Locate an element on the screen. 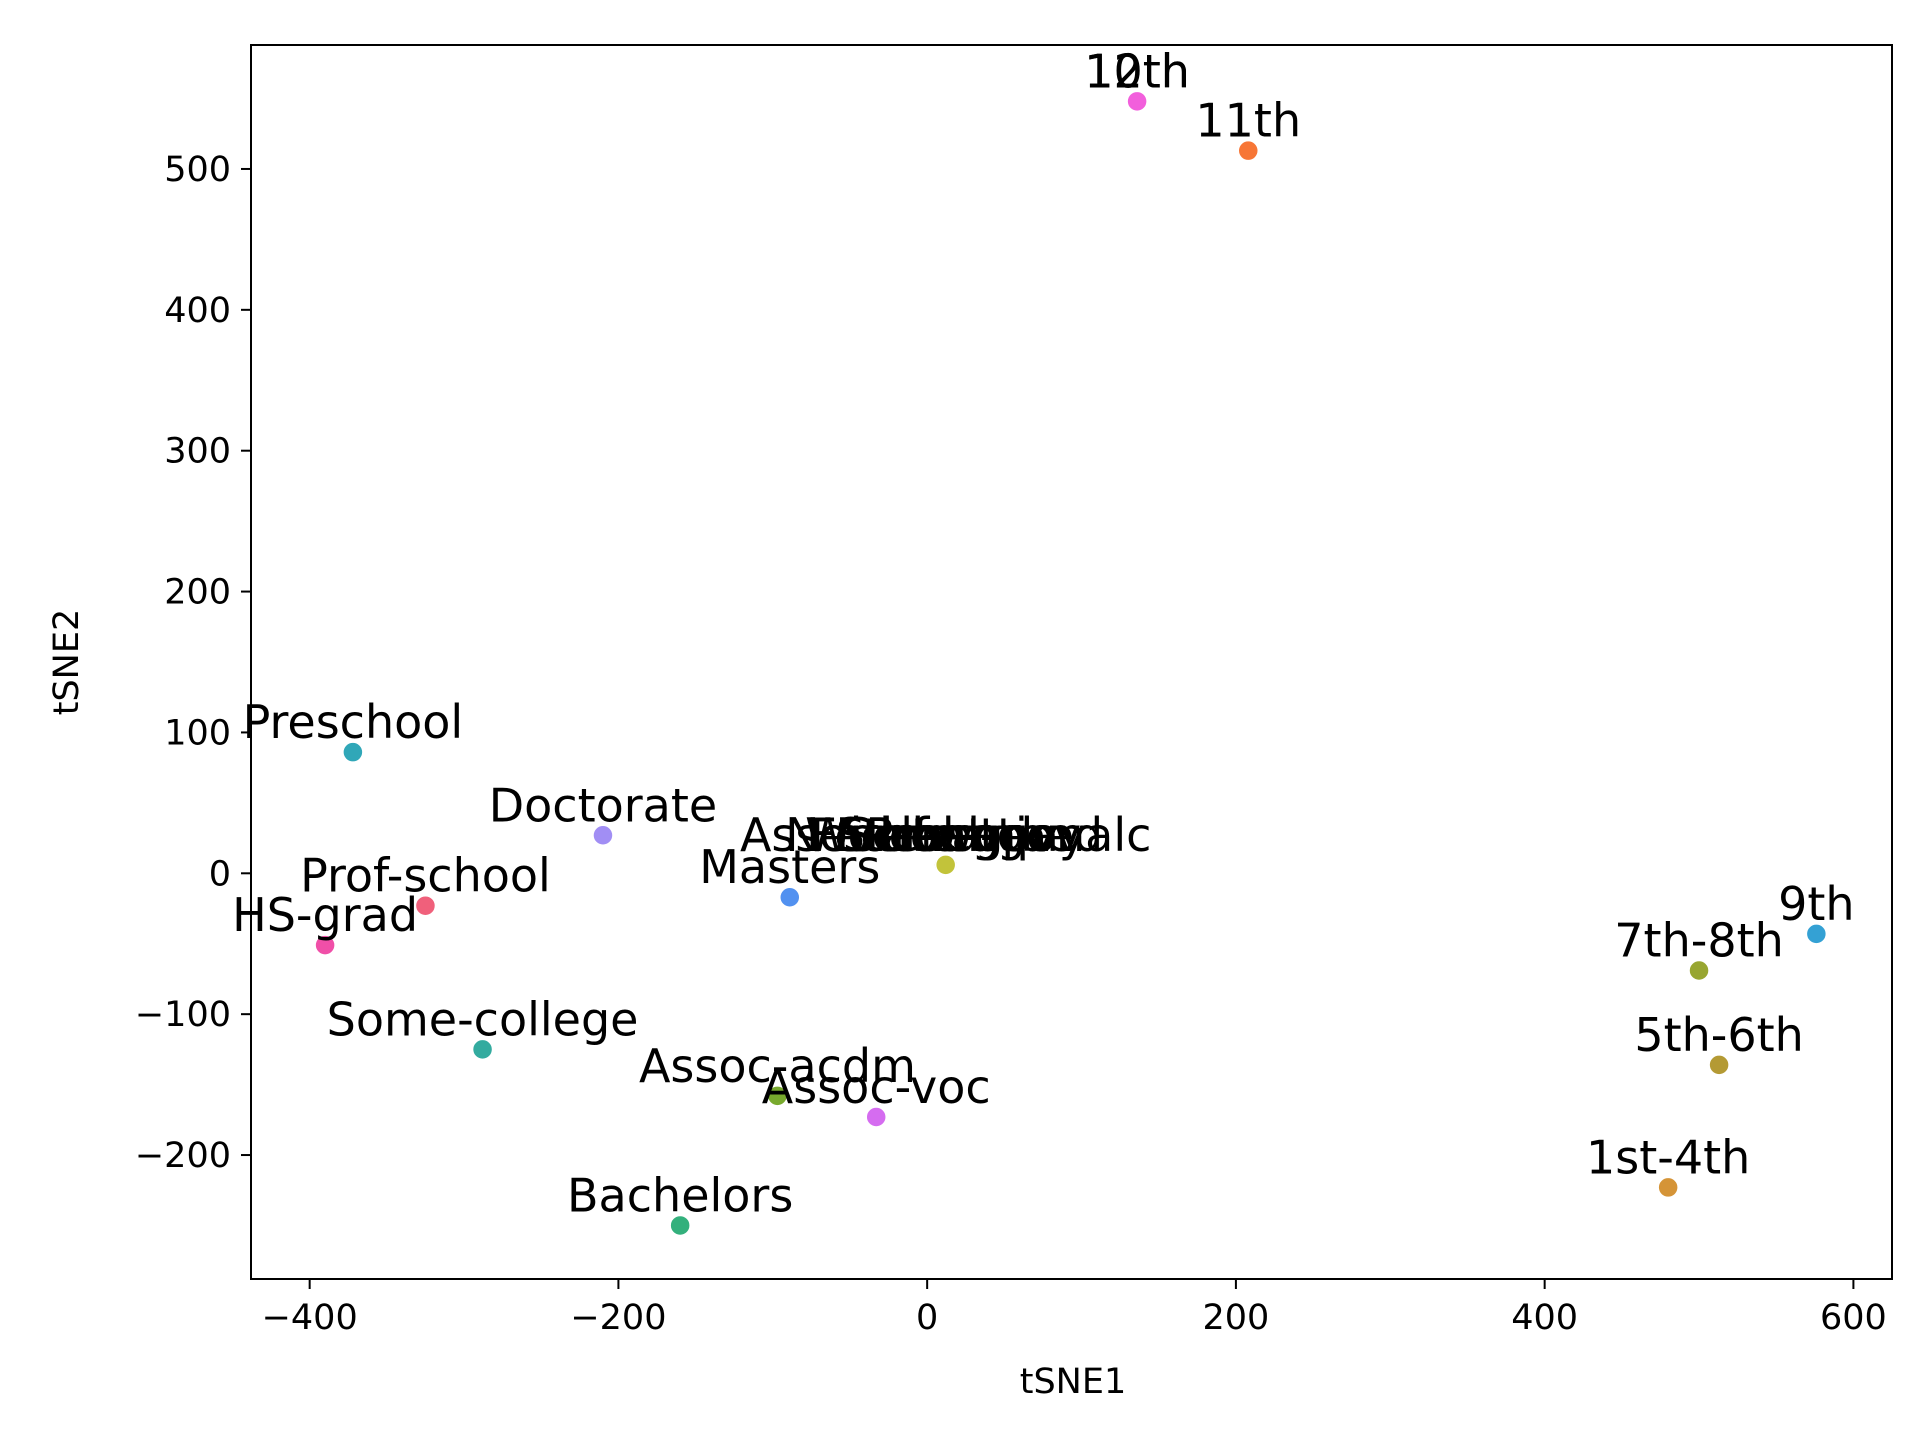 The height and width of the screenshot is (1440, 1920). y-tick-label: −100 is located at coordinates (183, 1015).